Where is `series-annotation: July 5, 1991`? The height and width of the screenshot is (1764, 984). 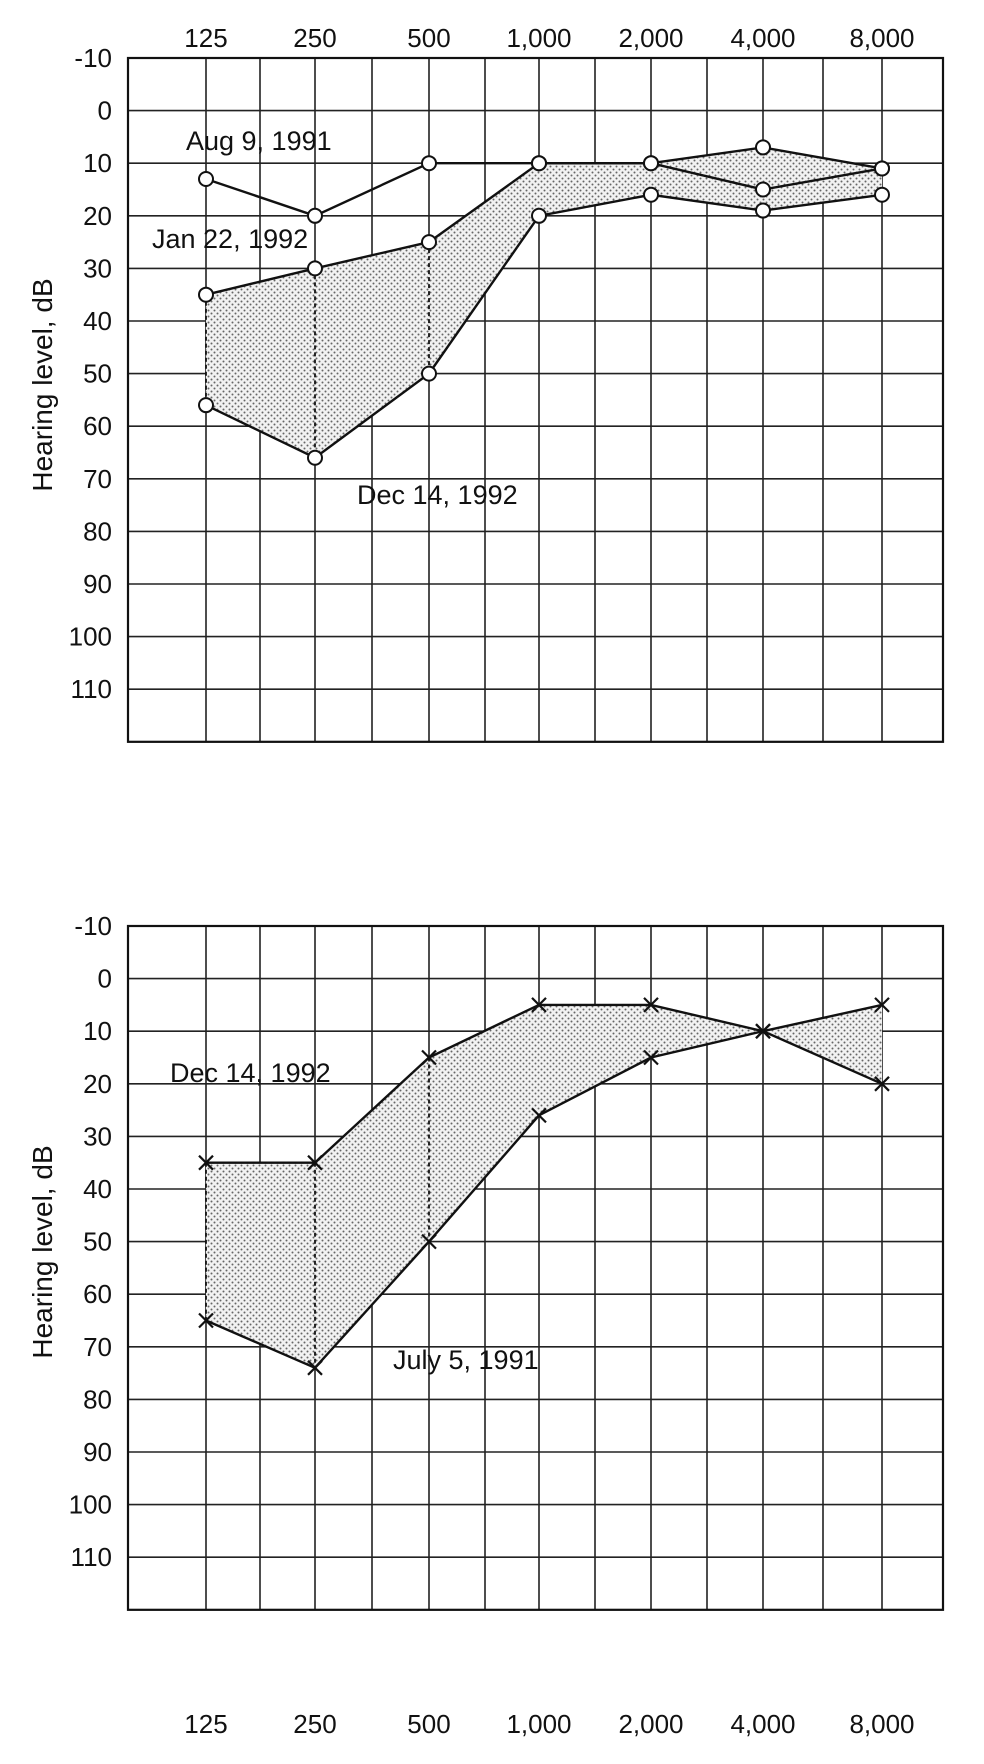 series-annotation: July 5, 1991 is located at coordinates (466, 1360).